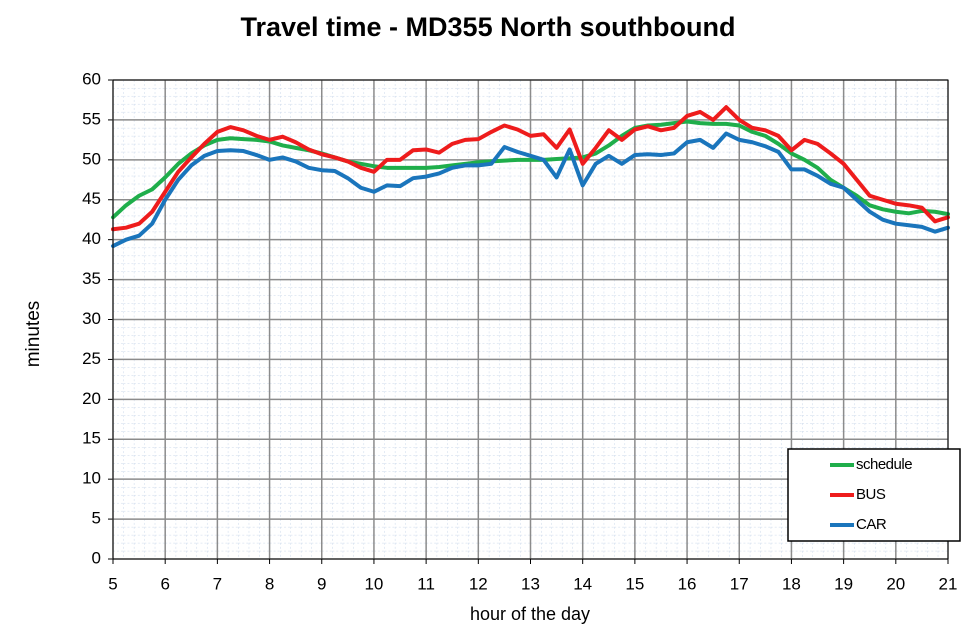 The image size is (976, 637). What do you see at coordinates (112, 583) in the screenshot?
I see `x-tick-label: 5` at bounding box center [112, 583].